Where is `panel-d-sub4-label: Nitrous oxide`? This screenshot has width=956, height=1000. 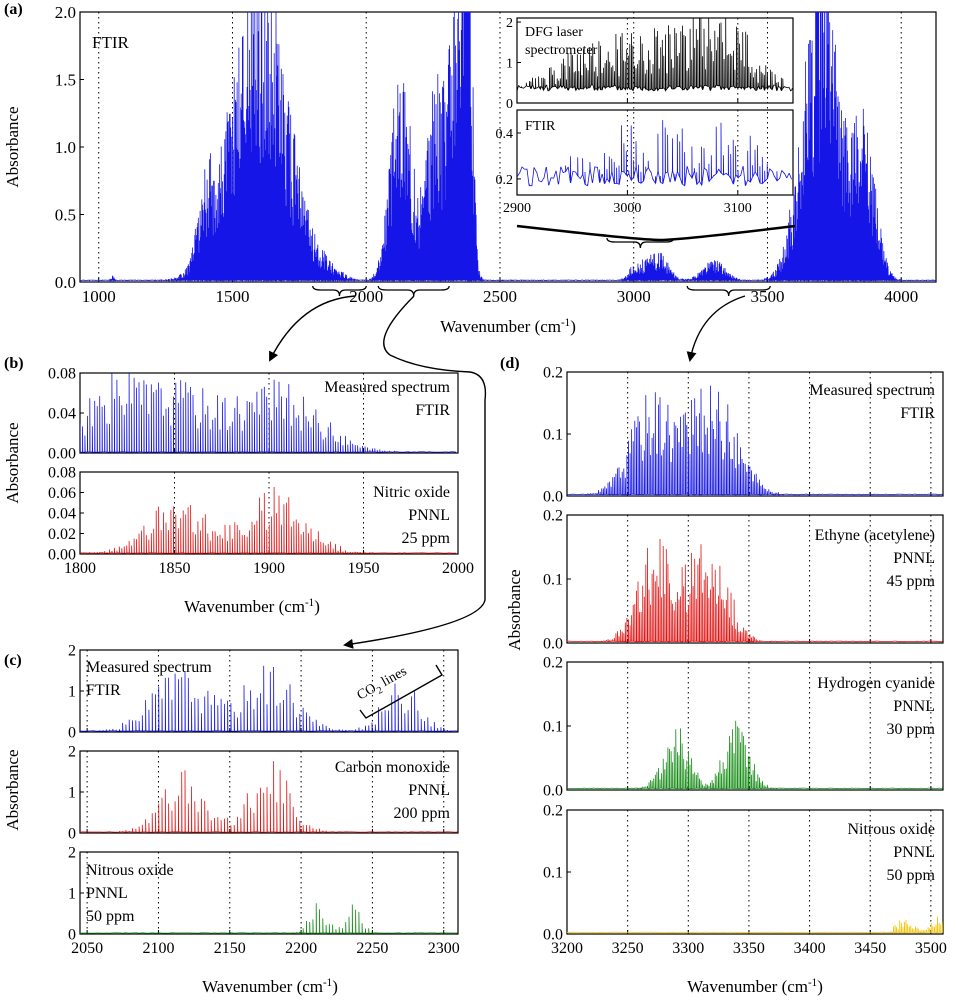 panel-d-sub4-label: Nitrous oxide is located at coordinates (891, 829).